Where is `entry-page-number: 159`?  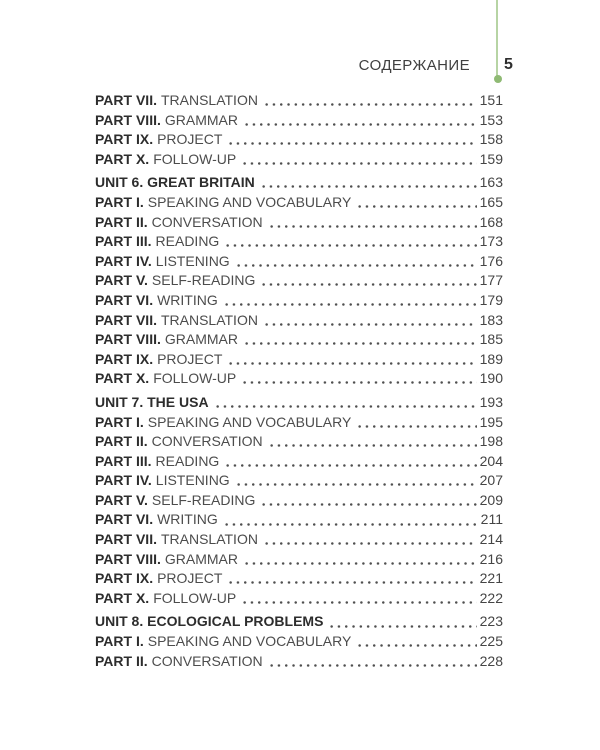 entry-page-number: 159 is located at coordinates (491, 158).